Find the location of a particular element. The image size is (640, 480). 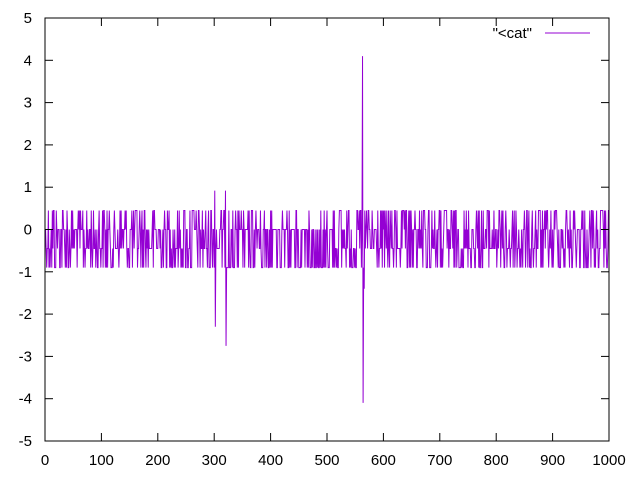

legend: "<cat" is located at coordinates (541, 33).